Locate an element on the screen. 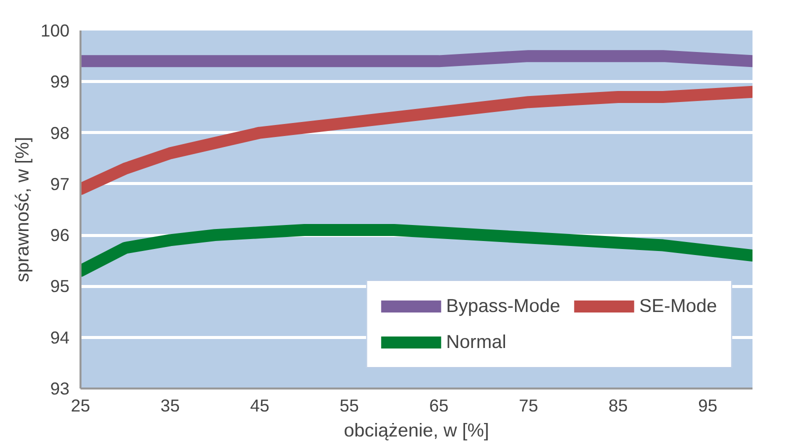 This screenshot has width=792, height=443. y-tick-label: 99 is located at coordinates (60, 82).